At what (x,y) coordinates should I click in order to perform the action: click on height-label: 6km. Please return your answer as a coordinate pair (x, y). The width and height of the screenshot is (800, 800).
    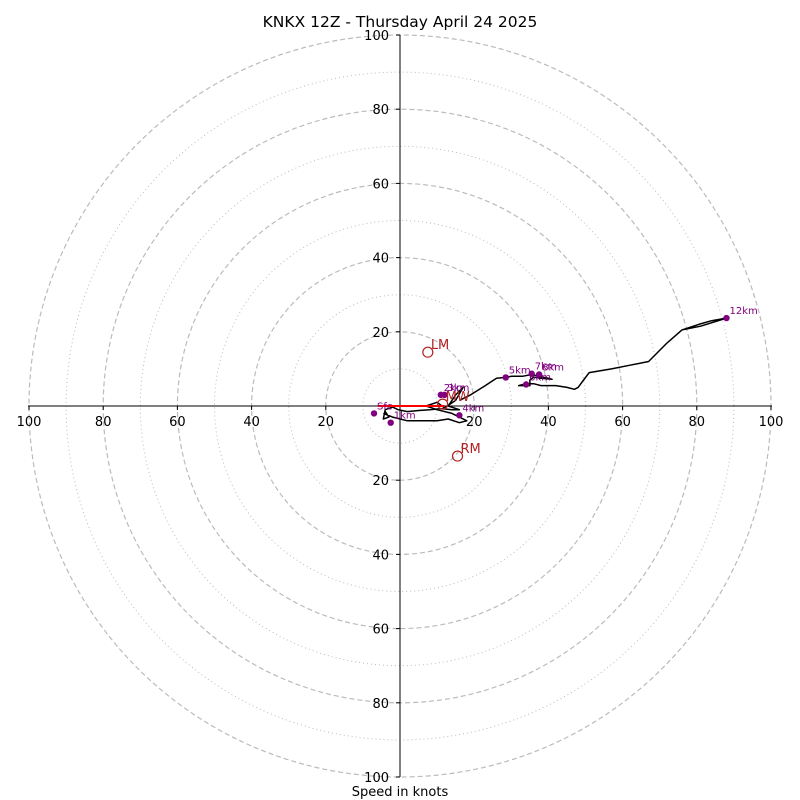
    Looking at the image, I should click on (540, 377).